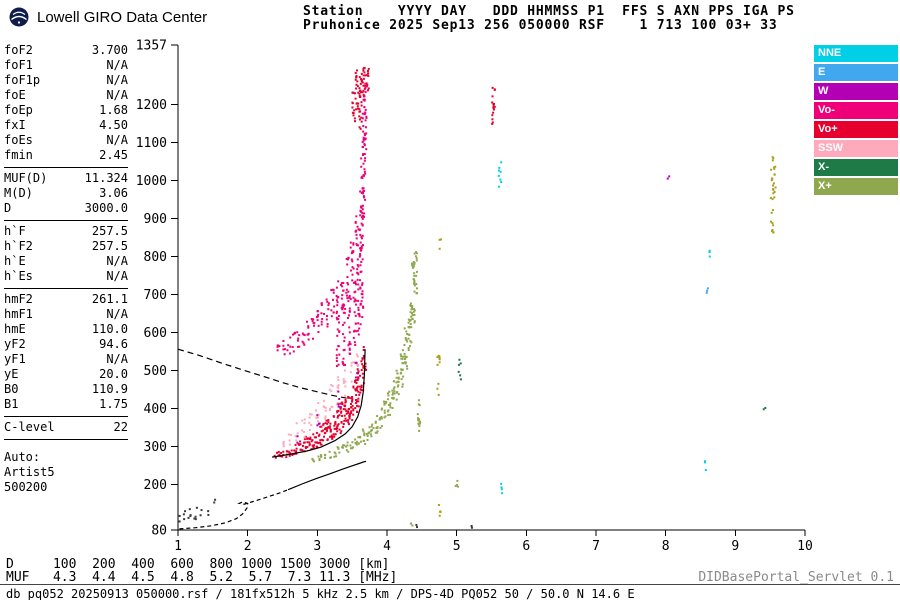 The height and width of the screenshot is (600, 900). What do you see at coordinates (109, 231) in the screenshot?
I see `param-value: 257.5` at bounding box center [109, 231].